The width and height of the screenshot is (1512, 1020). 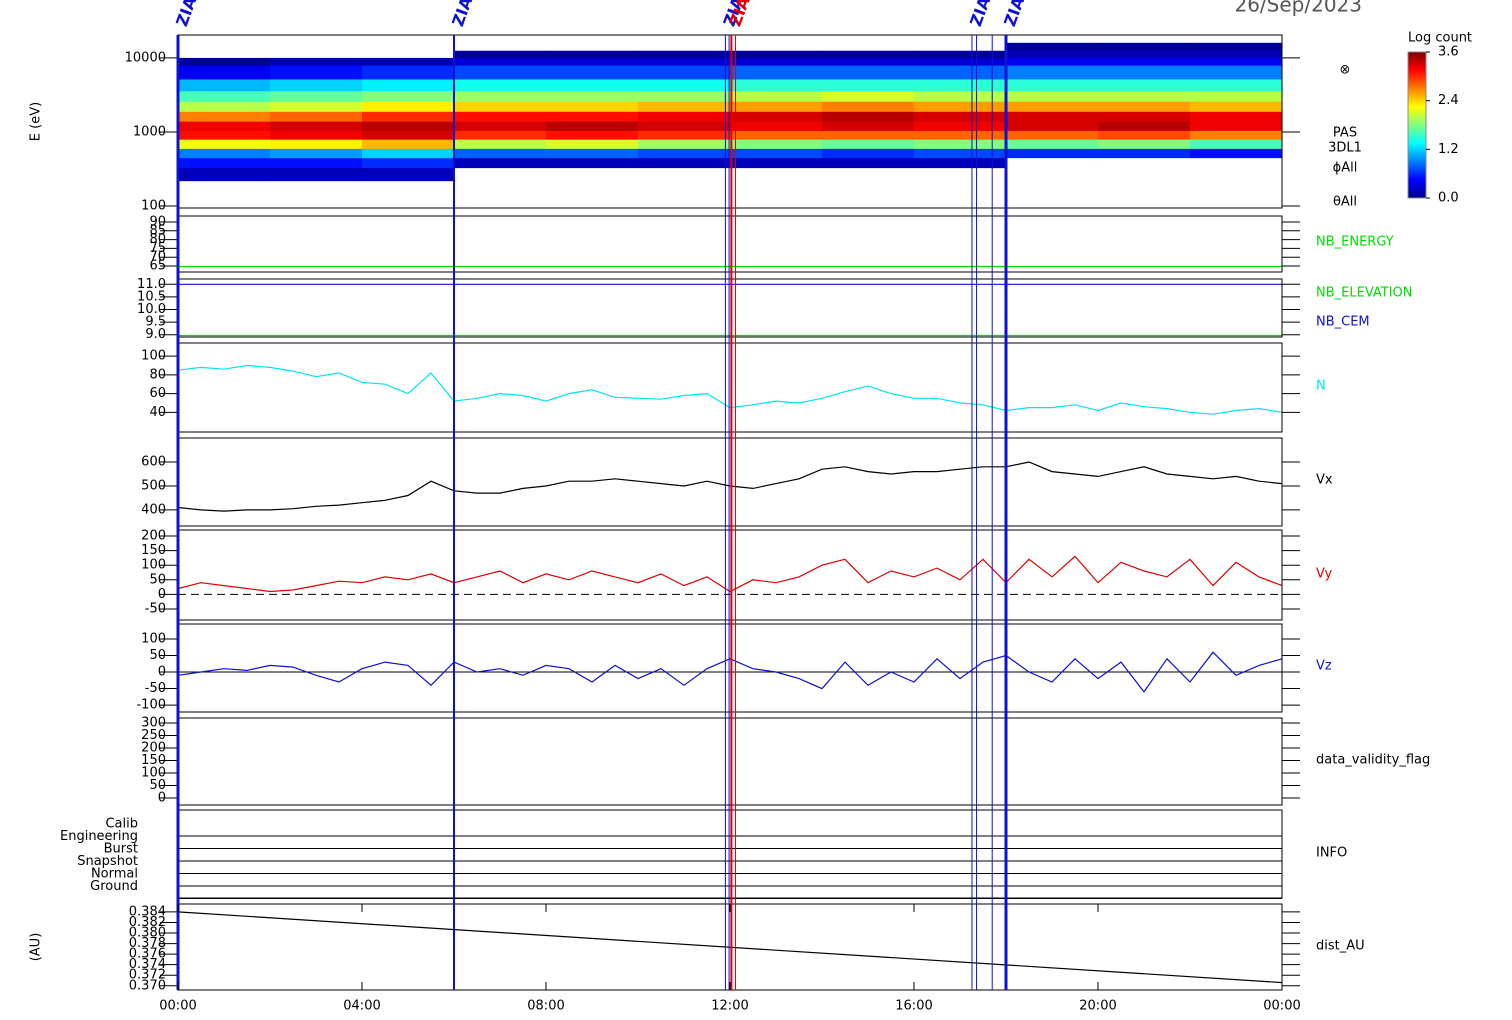 I want to click on y-tick-label: 0.372, so click(x=147, y=975).